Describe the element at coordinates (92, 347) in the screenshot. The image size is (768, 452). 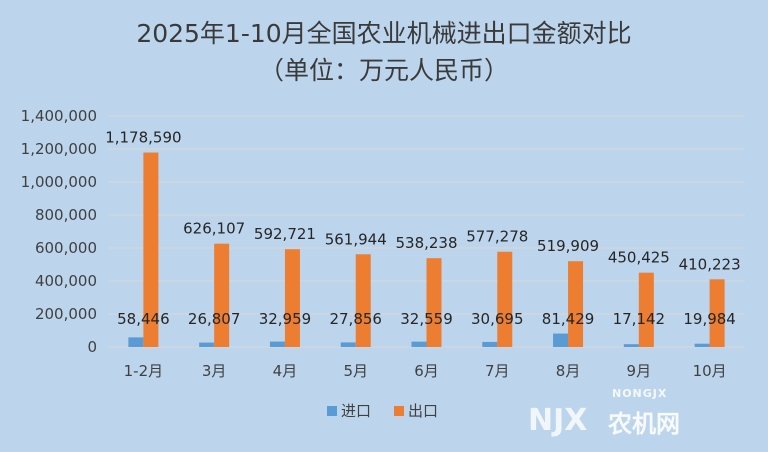
I see `y-tick-label: 0` at that location.